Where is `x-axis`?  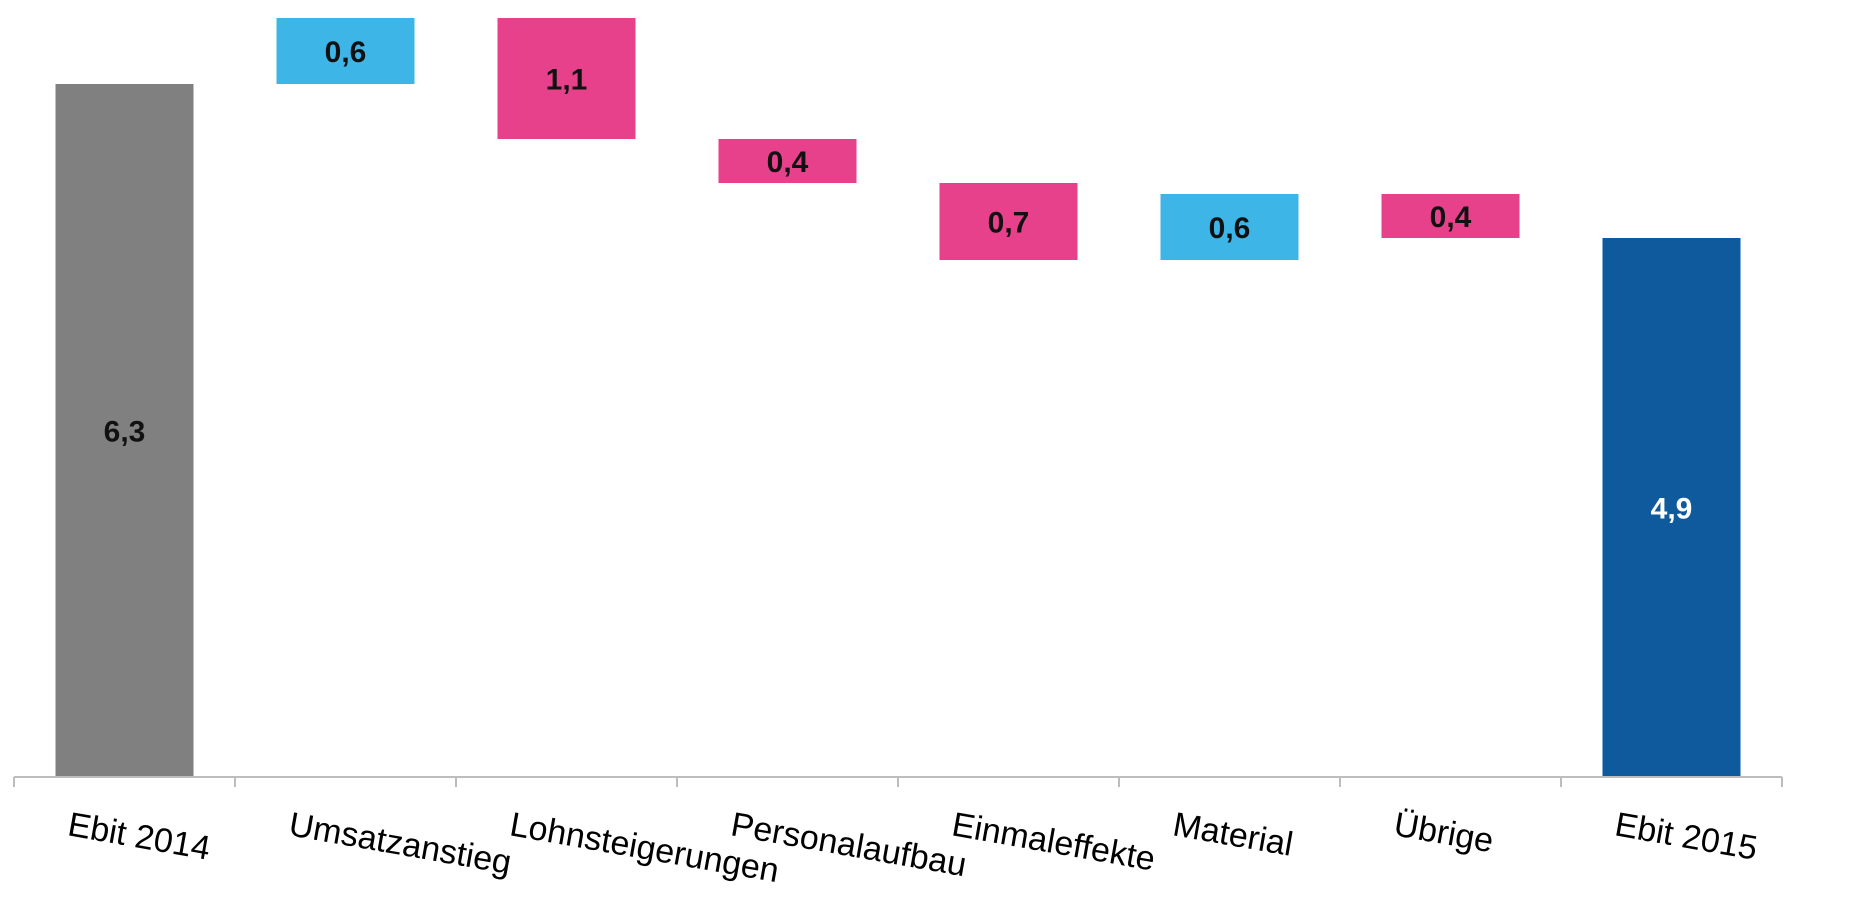
x-axis is located at coordinates (898, 781).